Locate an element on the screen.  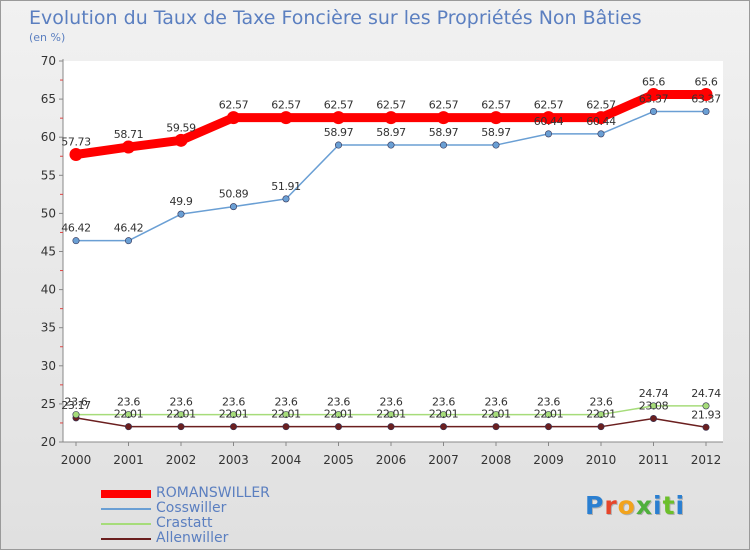
logo-letter: P is located at coordinates (595, 505).